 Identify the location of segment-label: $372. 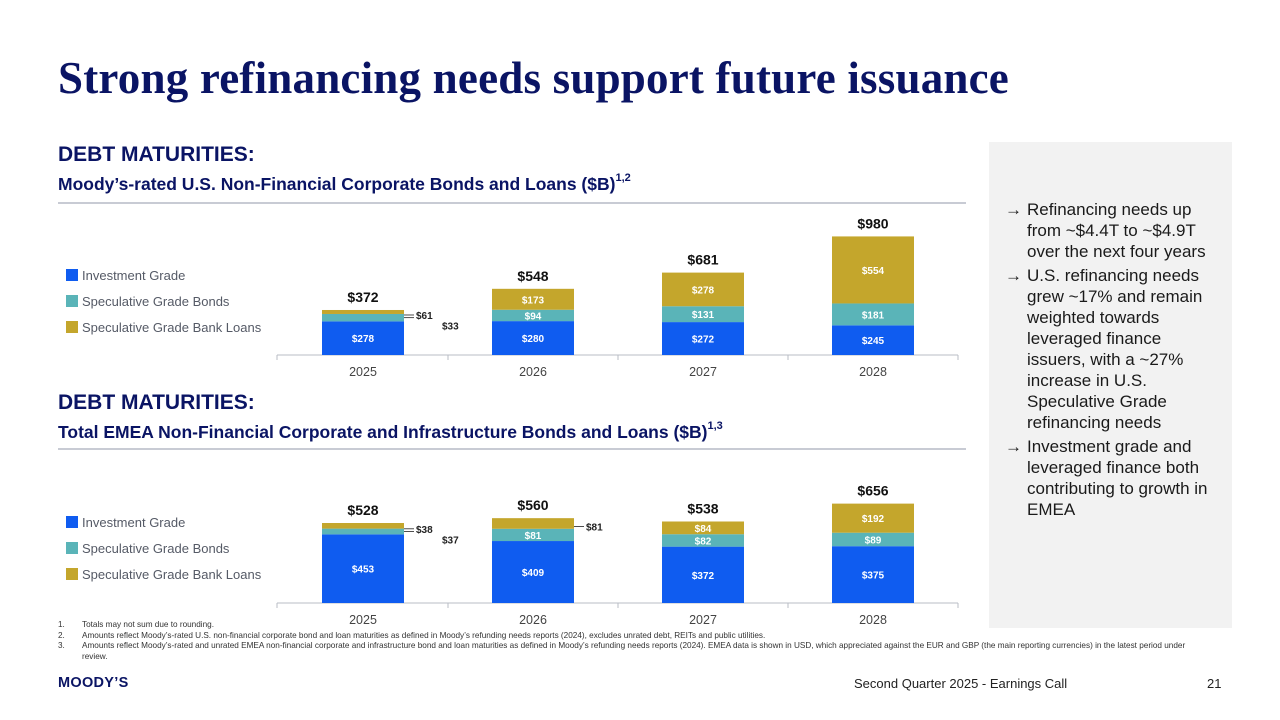
(703, 576).